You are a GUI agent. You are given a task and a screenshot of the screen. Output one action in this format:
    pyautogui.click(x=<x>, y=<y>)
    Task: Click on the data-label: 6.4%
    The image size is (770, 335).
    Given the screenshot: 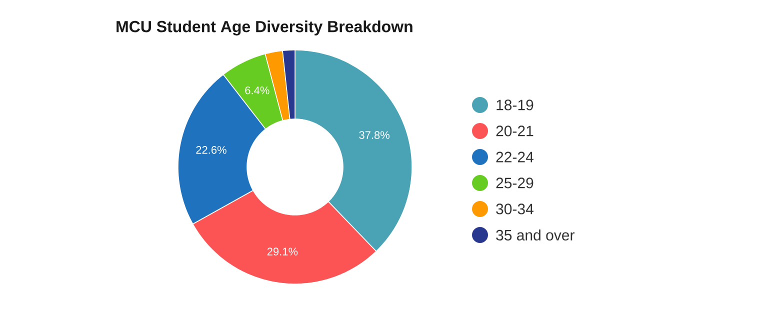 What is the action you would take?
    pyautogui.click(x=257, y=90)
    